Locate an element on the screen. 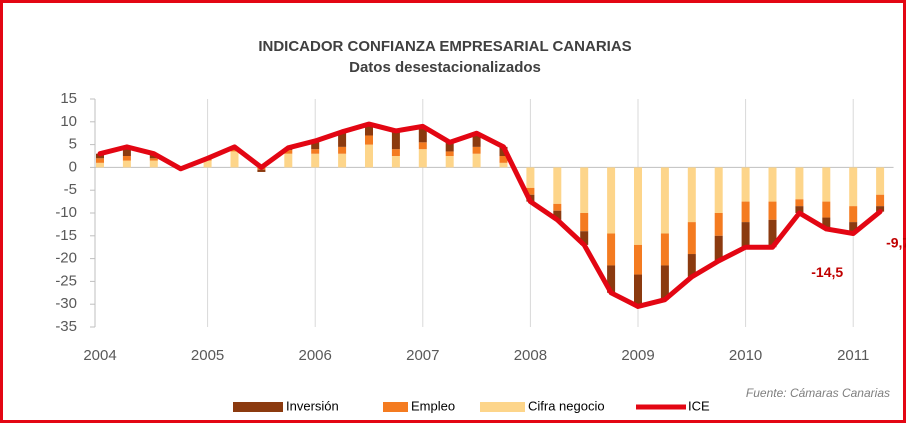  y-tick-label: -5 is located at coordinates (70, 189).